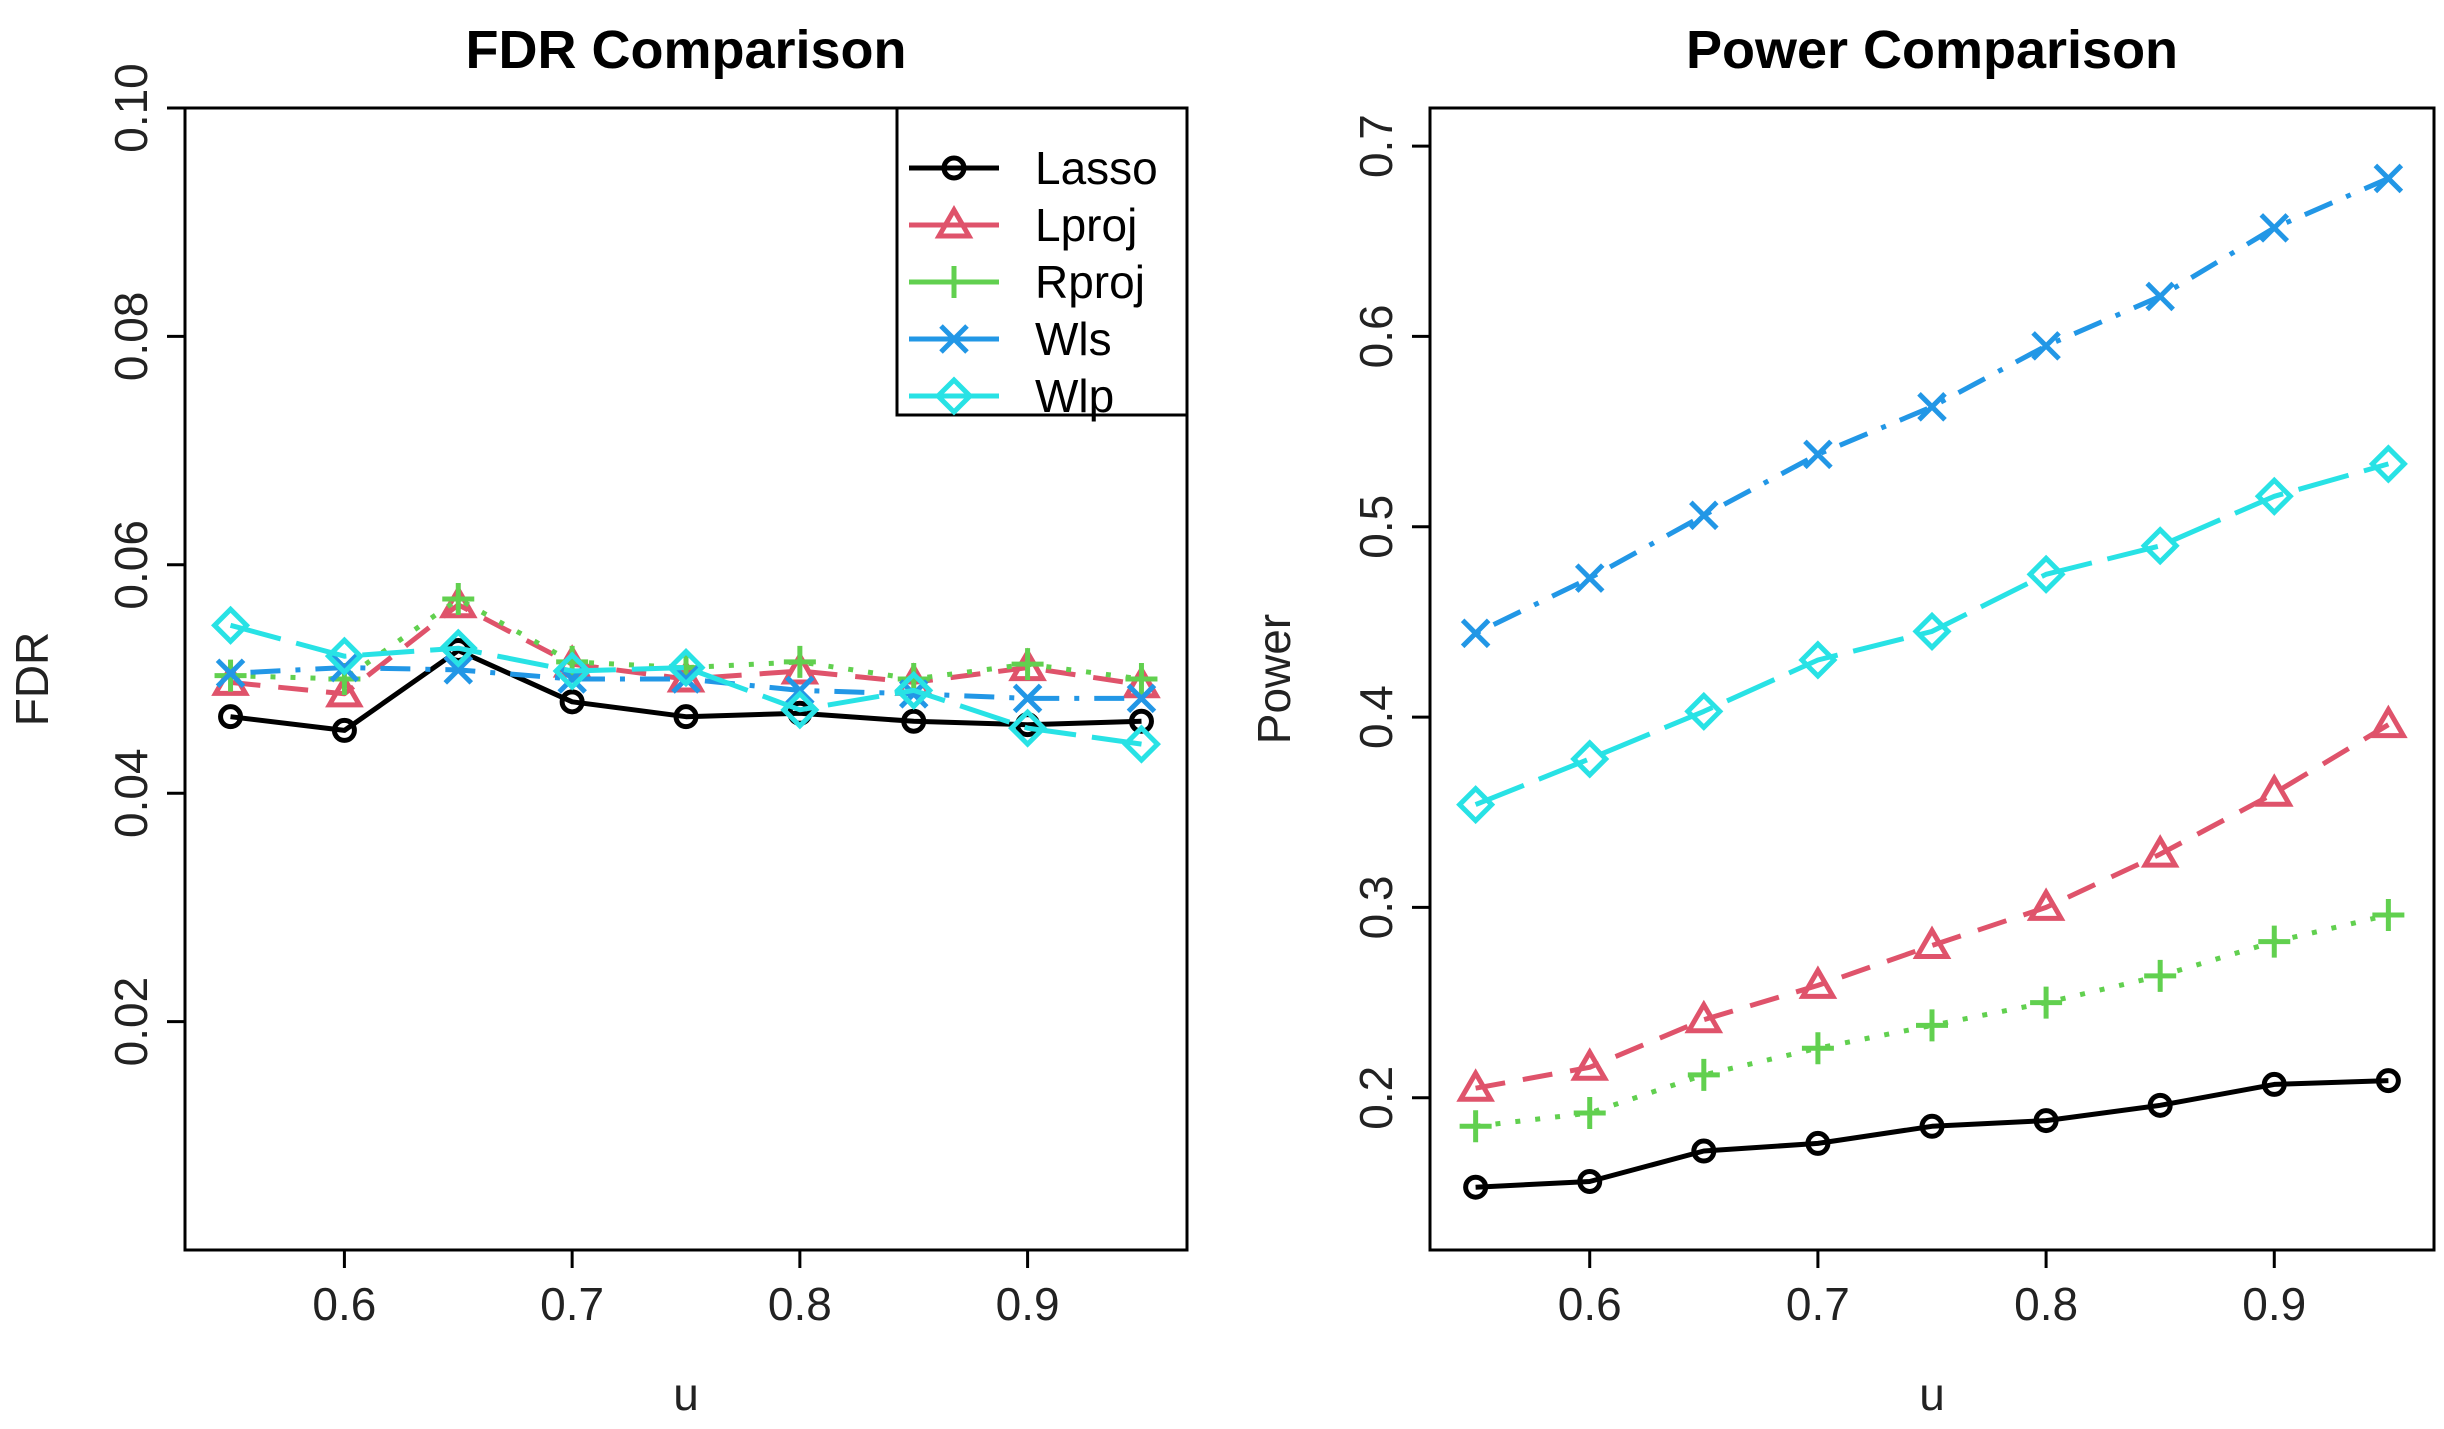  I want to click on fdr-series-lasso, so click(686, 690).